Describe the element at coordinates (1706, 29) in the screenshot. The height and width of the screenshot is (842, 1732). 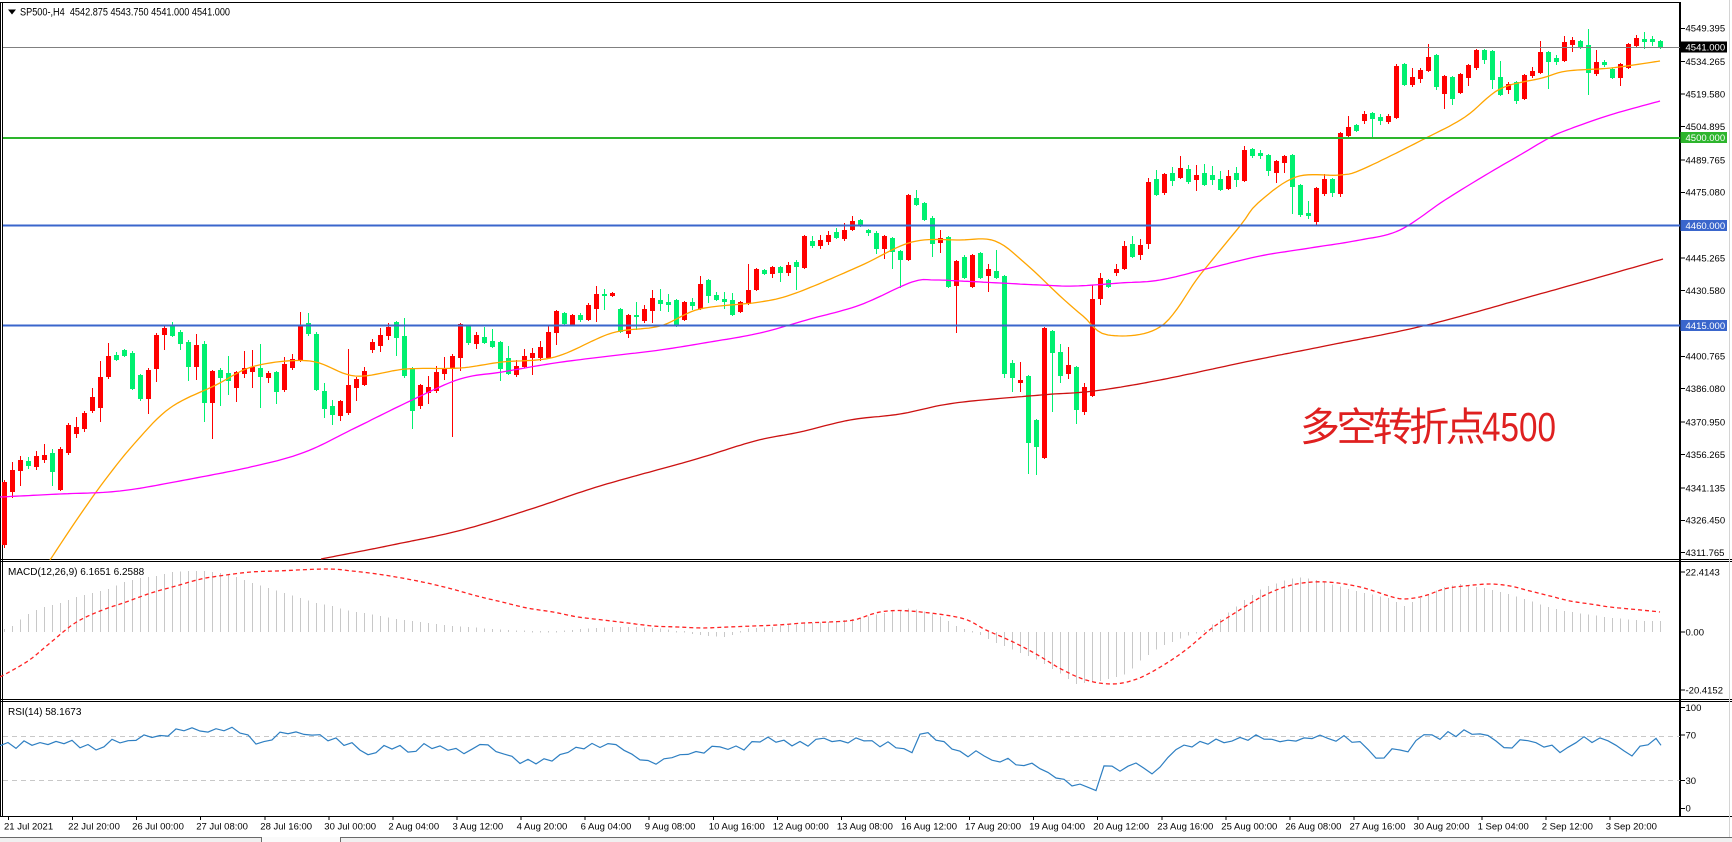
I see `svg-text: 4549.395` at that location.